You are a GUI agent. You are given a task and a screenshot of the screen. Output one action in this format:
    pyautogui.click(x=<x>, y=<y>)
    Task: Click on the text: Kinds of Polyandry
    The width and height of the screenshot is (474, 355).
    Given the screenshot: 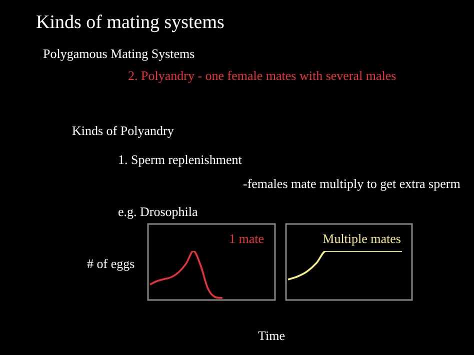 What is the action you would take?
    pyautogui.click(x=123, y=131)
    